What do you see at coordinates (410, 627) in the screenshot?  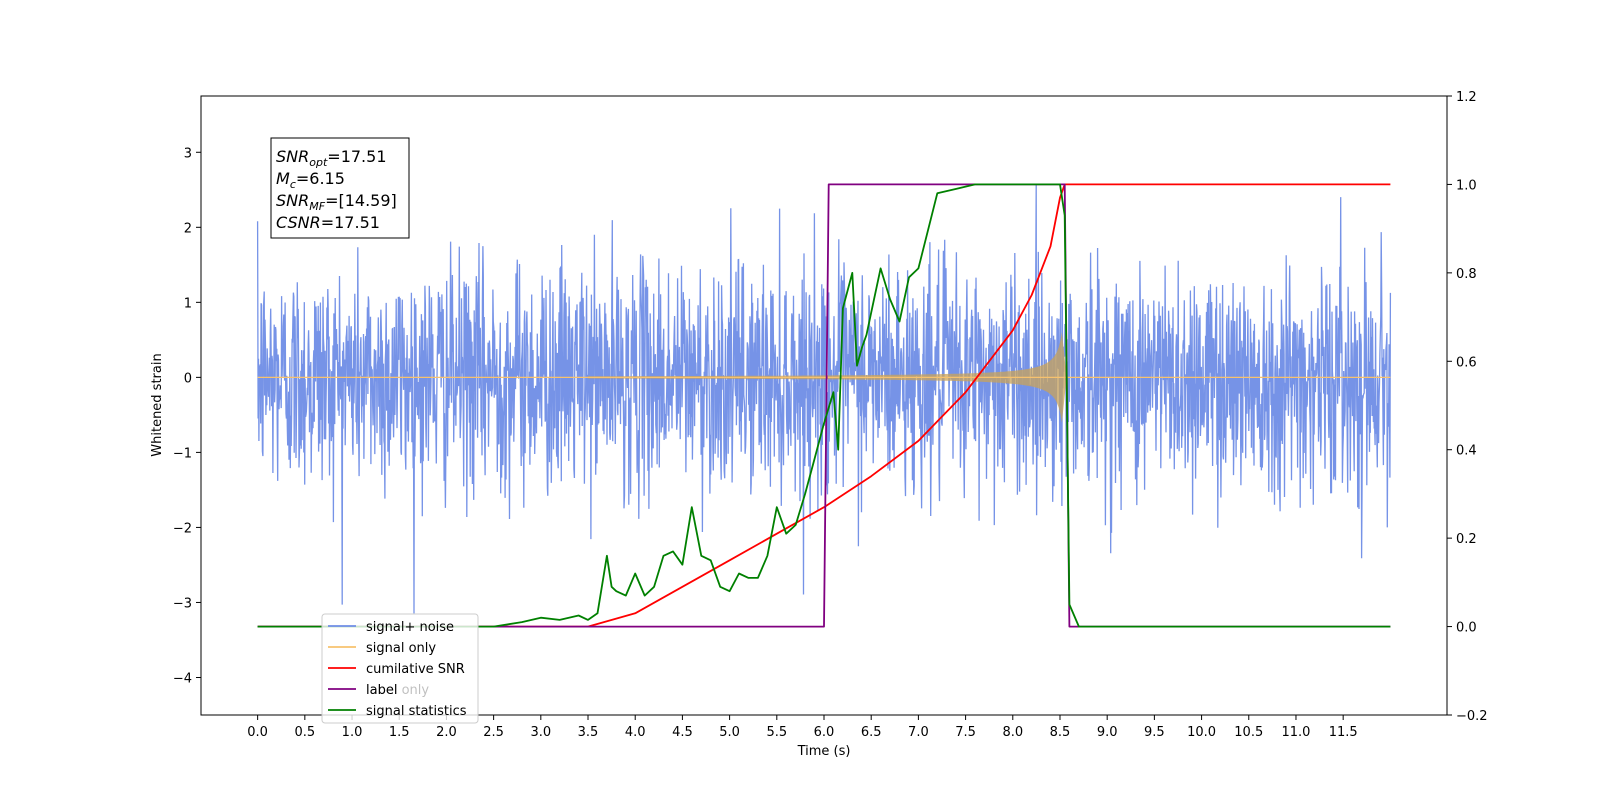 I see `legend-label: signal+ noise` at bounding box center [410, 627].